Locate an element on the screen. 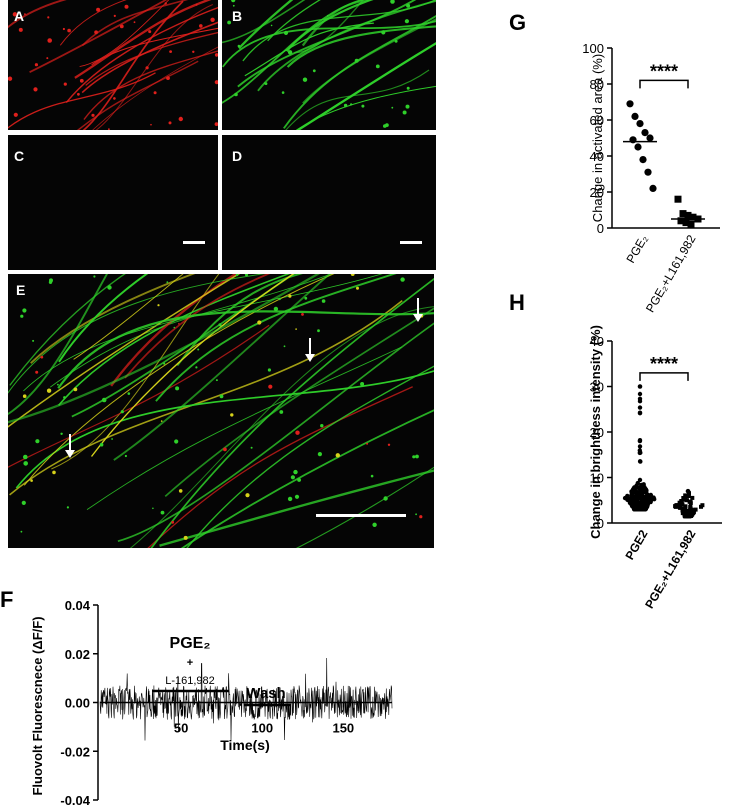  g-tick-label: 20 is located at coordinates (597, 192).